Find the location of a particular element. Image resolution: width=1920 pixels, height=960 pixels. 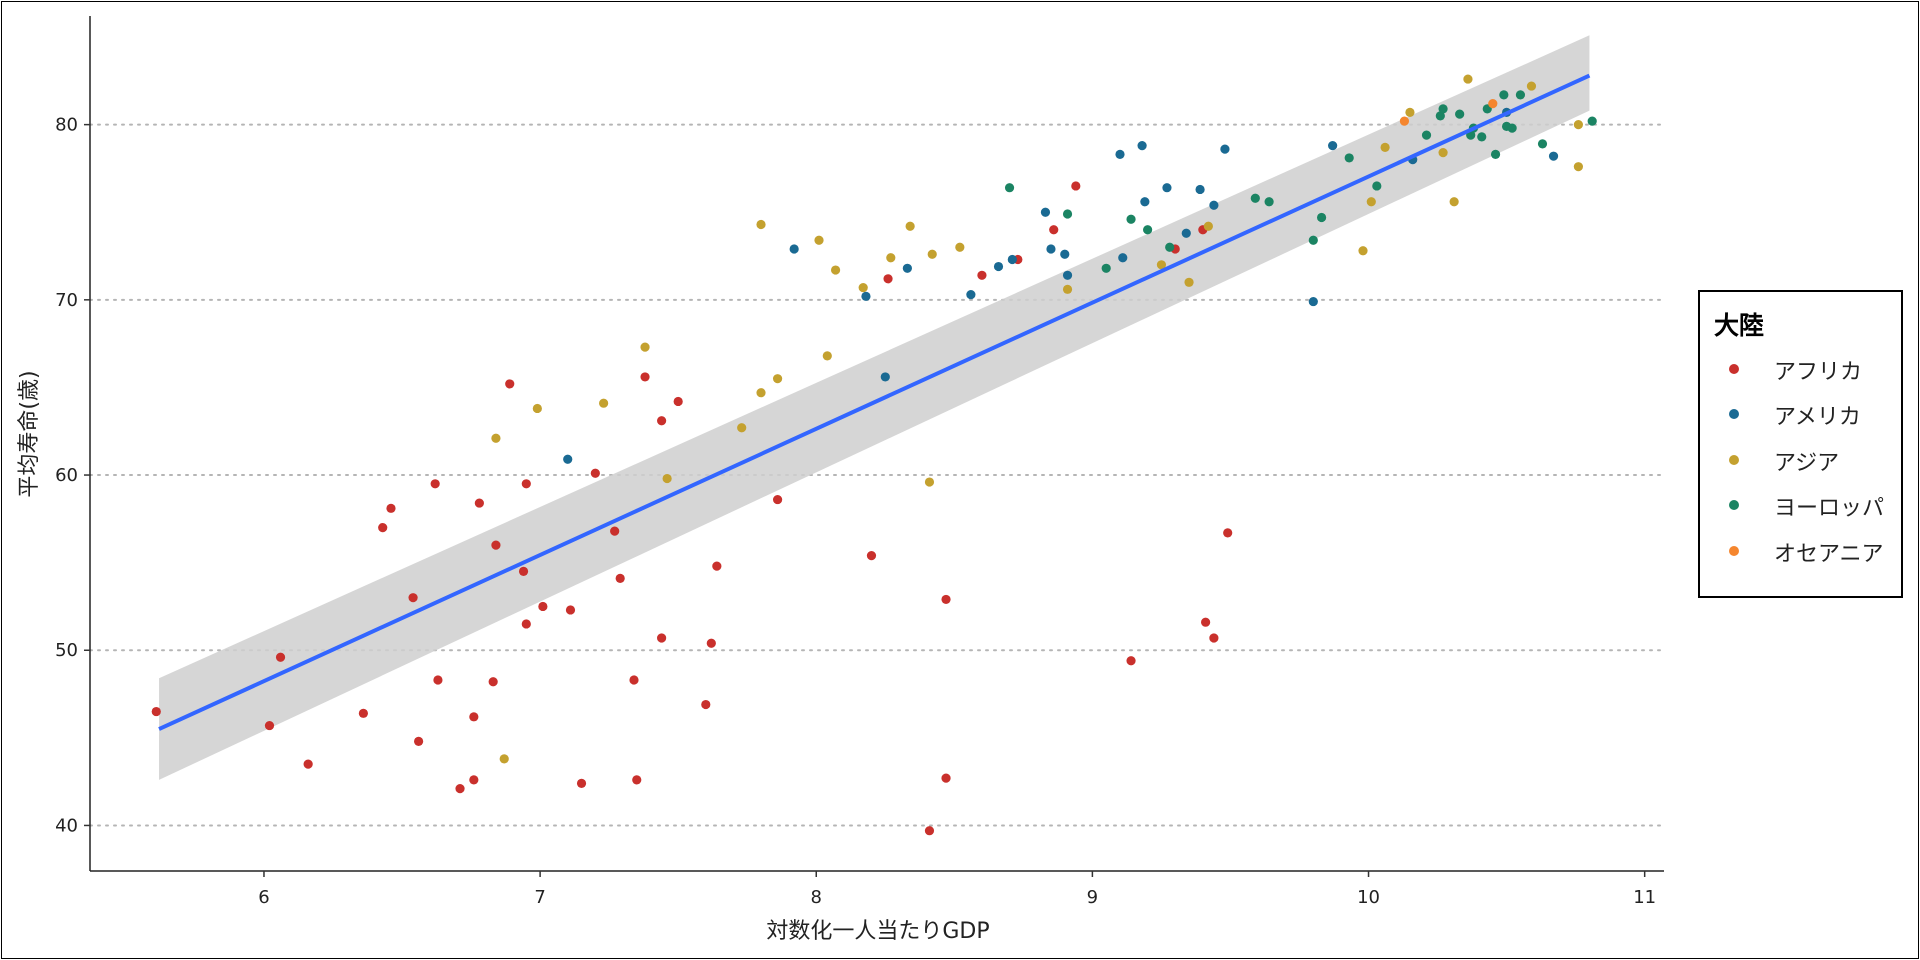

legend-label: アフリカ is located at coordinates (1818, 372).